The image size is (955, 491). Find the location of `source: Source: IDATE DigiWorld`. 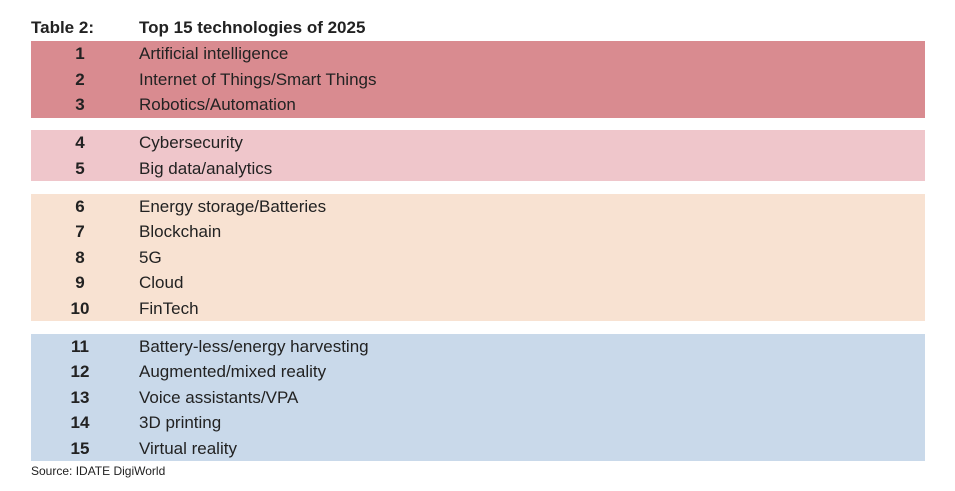

source: Source: IDATE DigiWorld is located at coordinates (98, 471).